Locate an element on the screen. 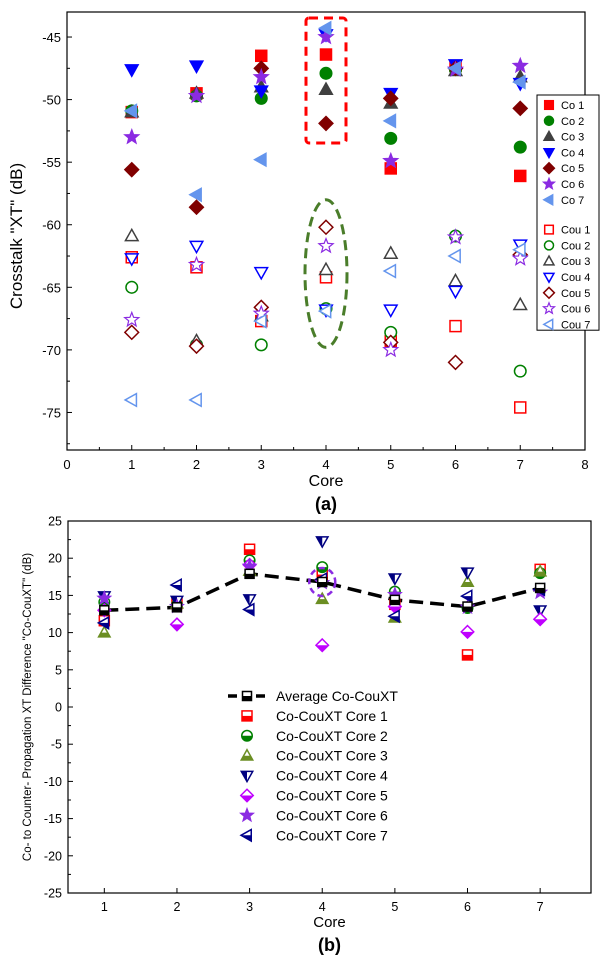 This screenshot has width=605, height=966. y-tick-label-b: -25 is located at coordinates (53, 894).